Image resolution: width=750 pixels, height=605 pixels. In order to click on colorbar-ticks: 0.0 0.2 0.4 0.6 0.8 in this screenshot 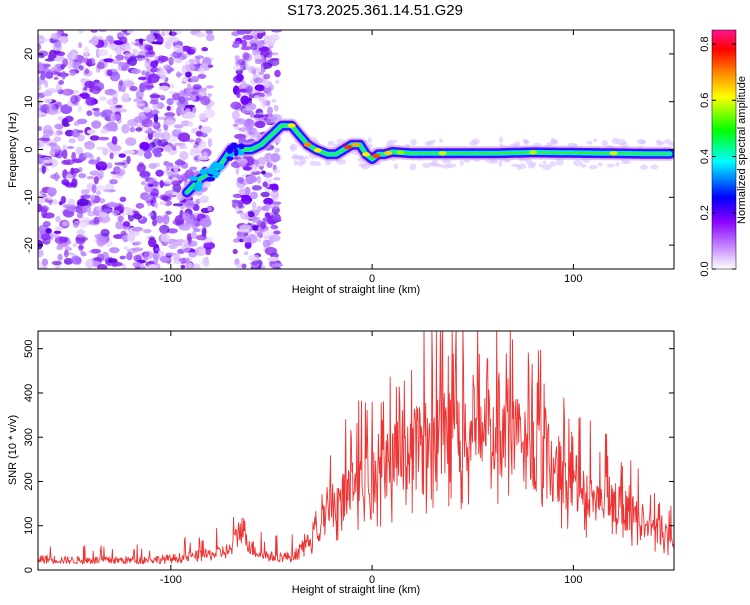, I will do `click(717, 156)`.